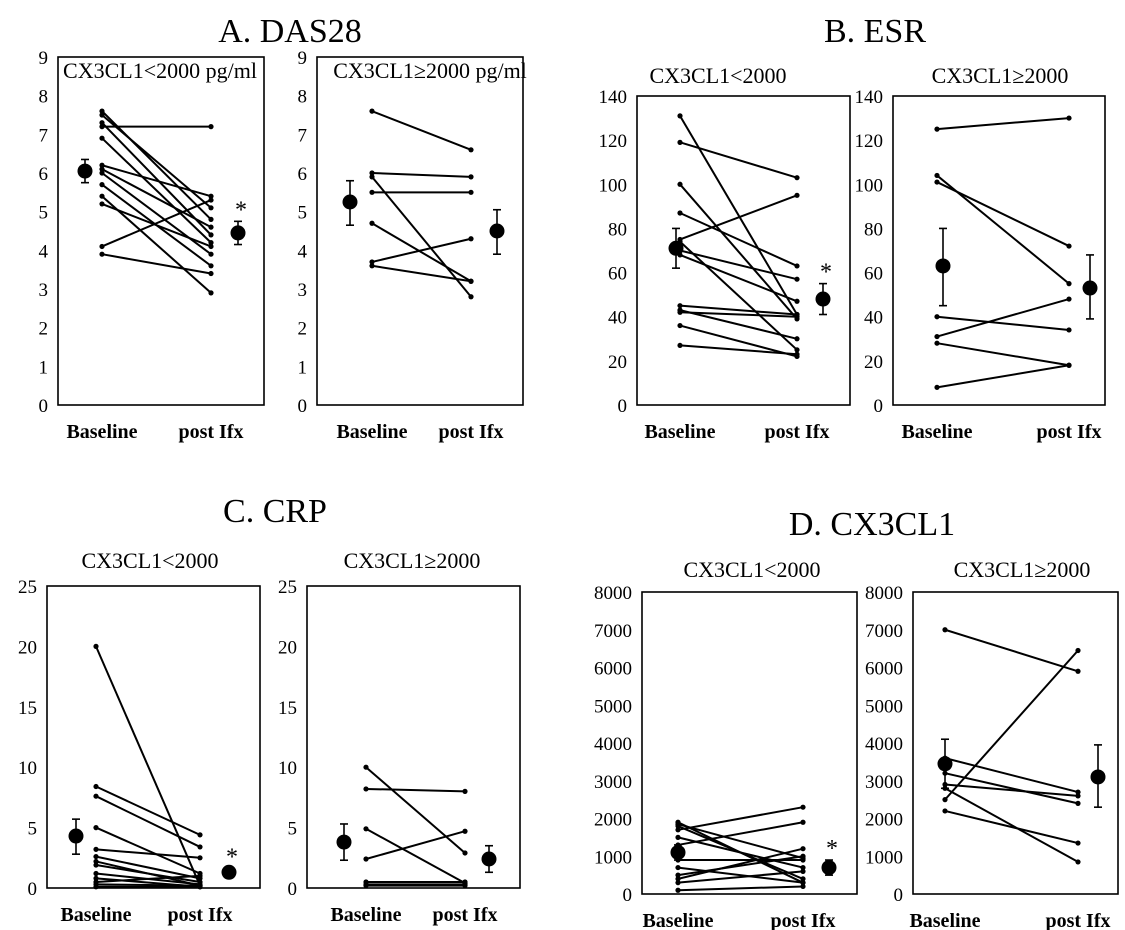  I want to click on panel-b1-title: CX3CL1<2000, so click(717, 75).